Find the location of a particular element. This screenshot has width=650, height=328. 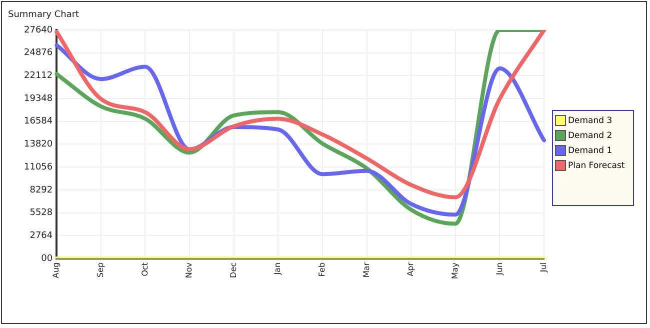

y-tick-label: 24876 is located at coordinates (38, 53).